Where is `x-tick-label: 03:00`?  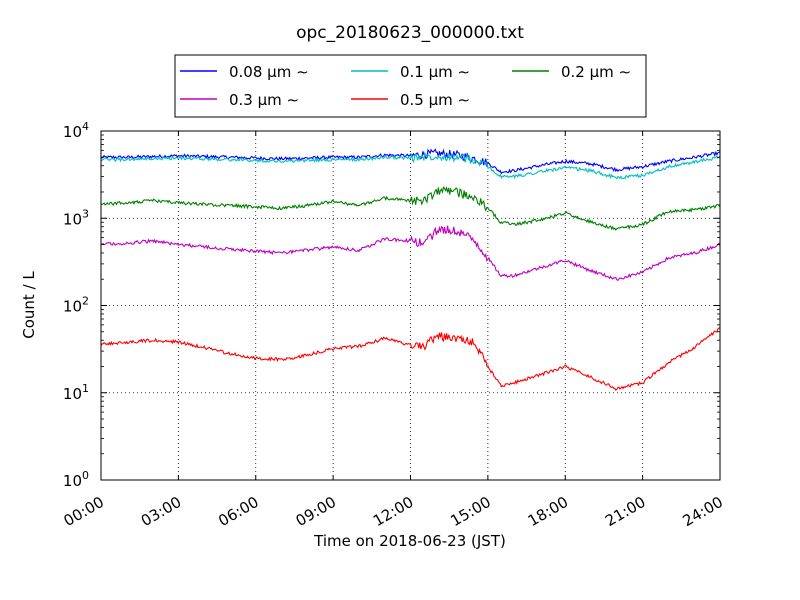
x-tick-label: 03:00 is located at coordinates (161, 511).